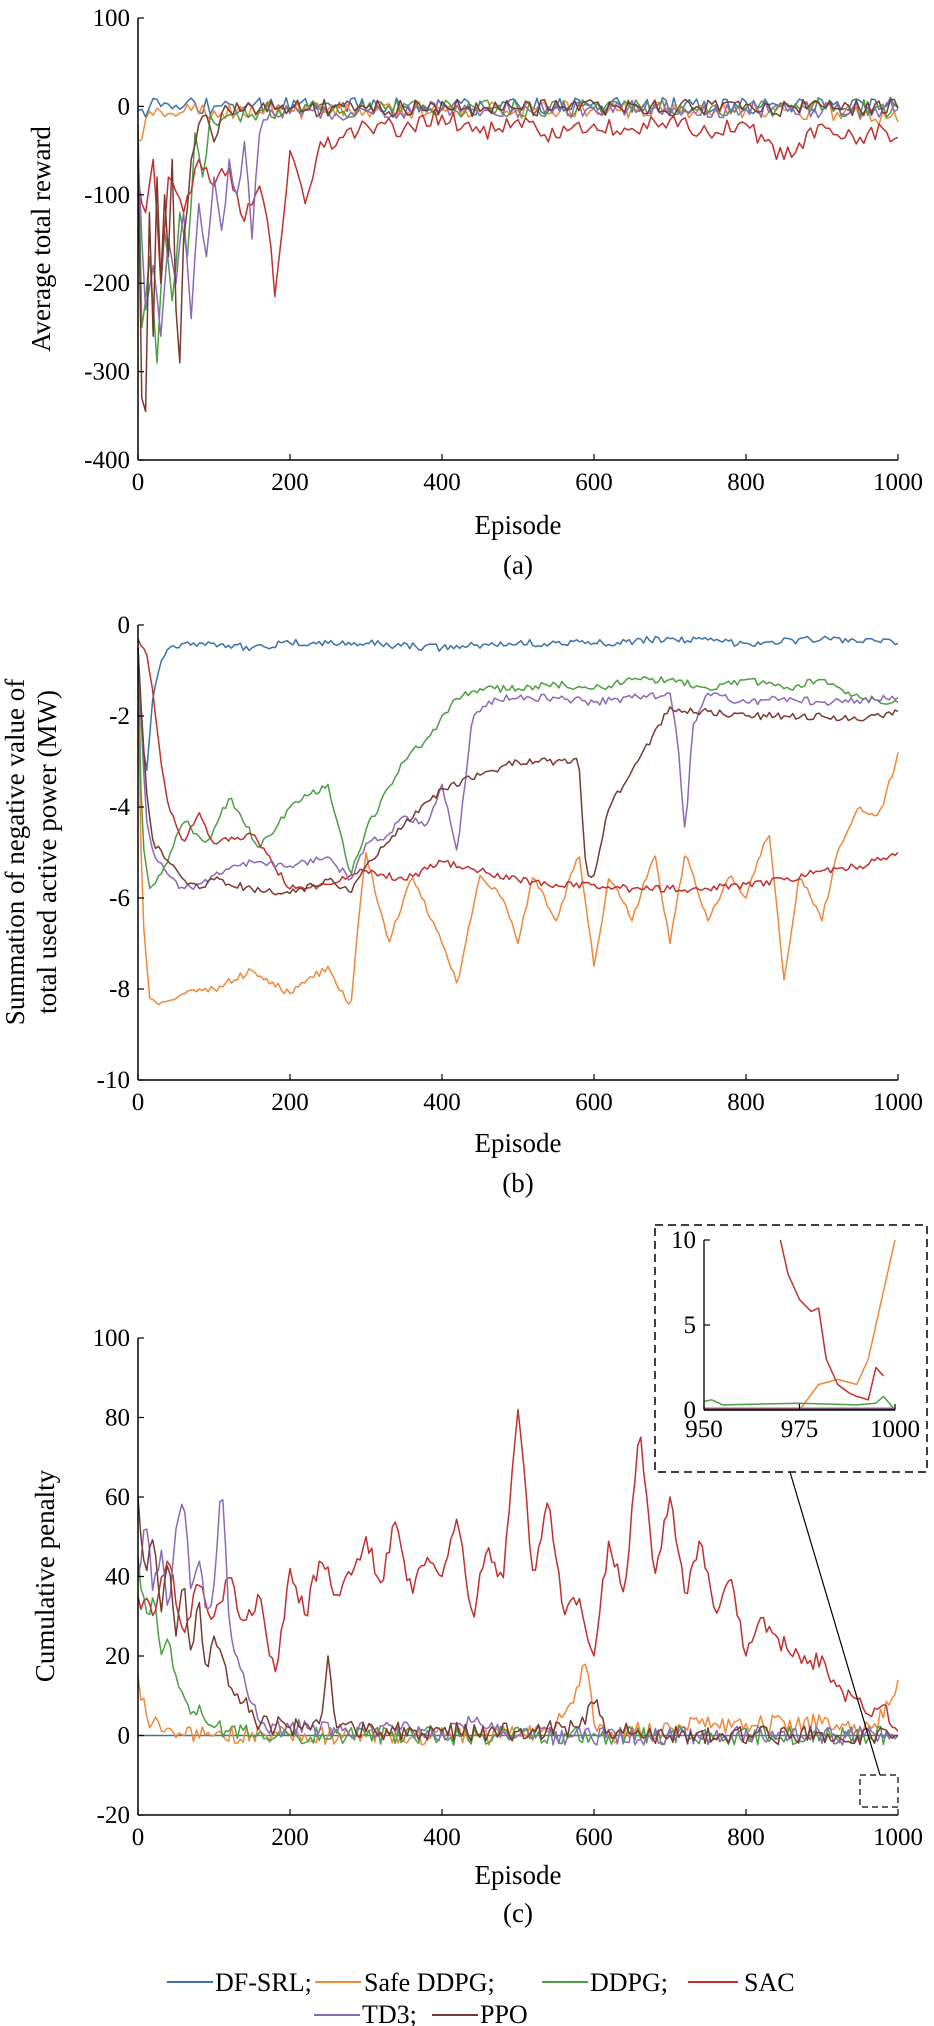 Image resolution: width=934 pixels, height=2026 pixels. What do you see at coordinates (119, 807) in the screenshot?
I see `y-tick-label-b: -4` at bounding box center [119, 807].